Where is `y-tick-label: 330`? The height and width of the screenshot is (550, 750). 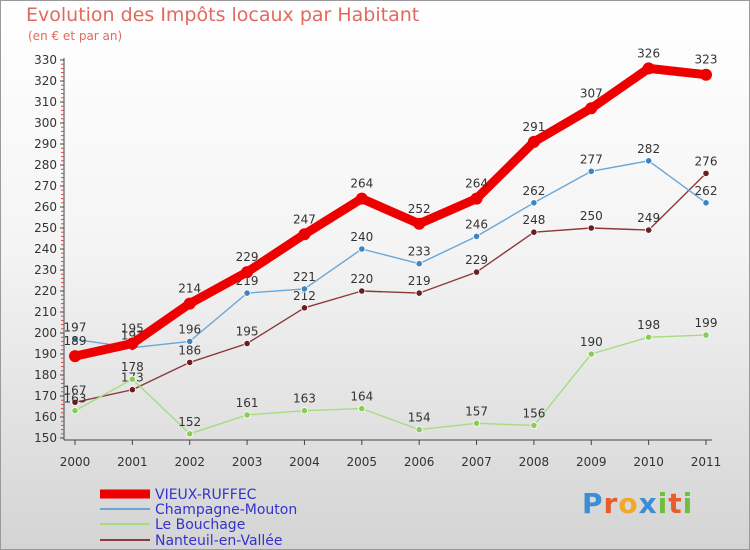 y-tick-label: 330 is located at coordinates (45, 60).